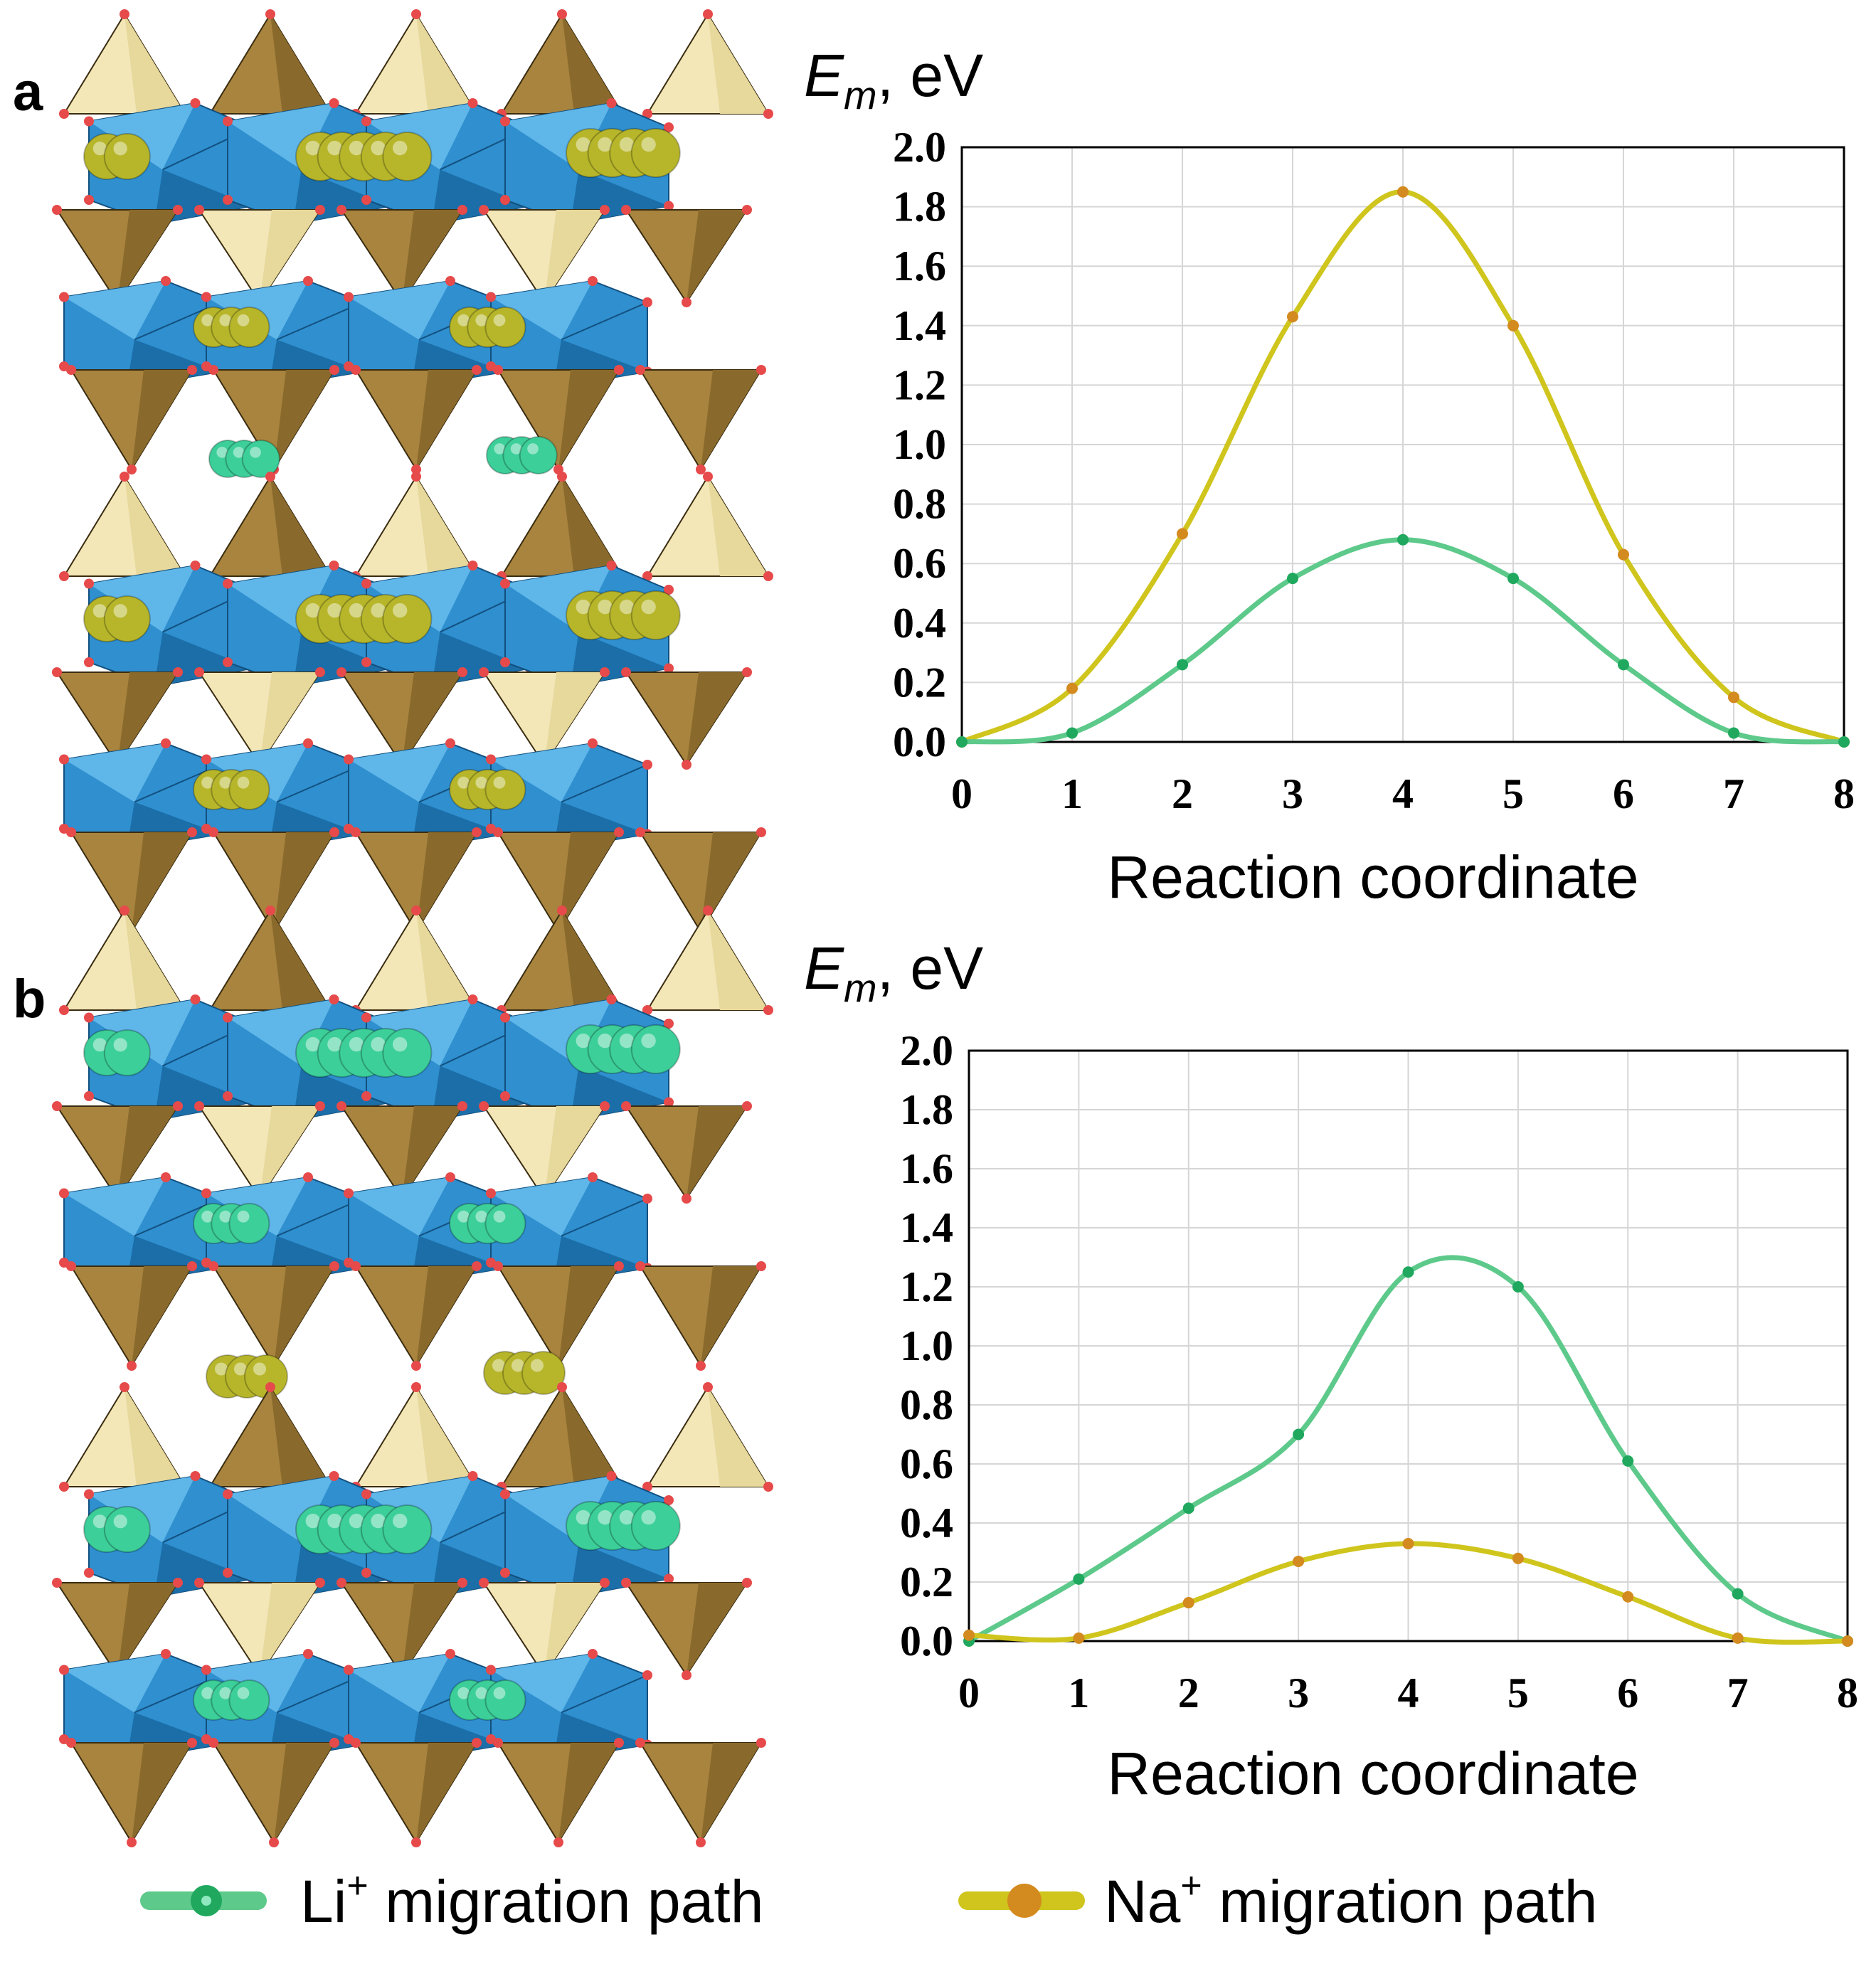  I want to click on legend-item-li: Li+ migration path, so click(451, 1900).